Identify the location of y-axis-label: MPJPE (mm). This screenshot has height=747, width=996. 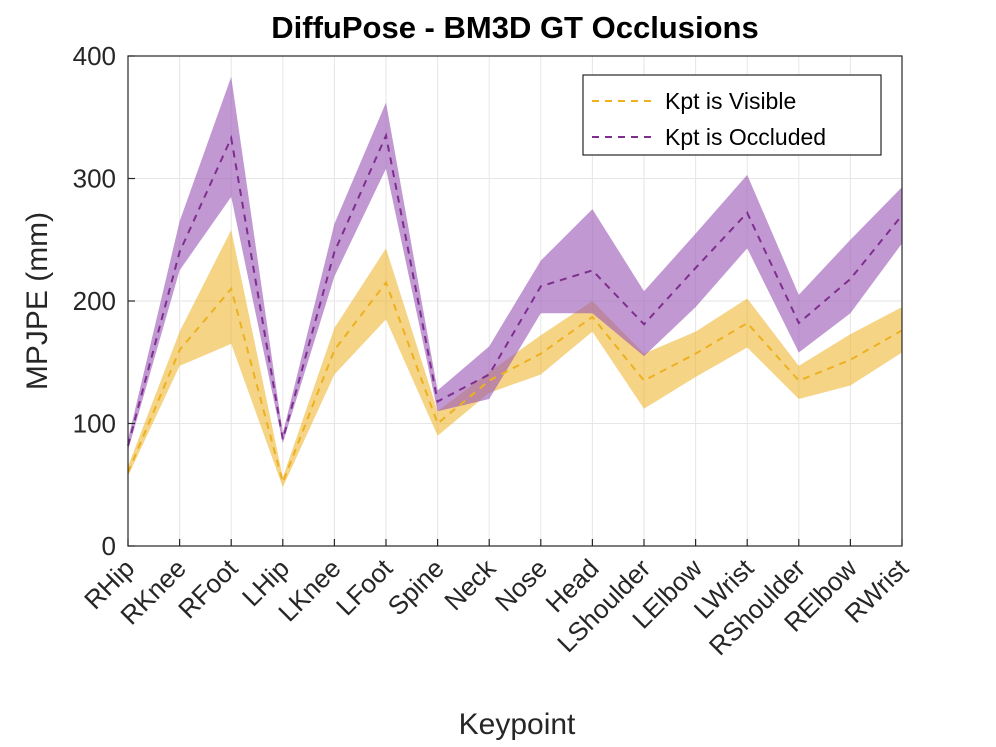
(37, 301).